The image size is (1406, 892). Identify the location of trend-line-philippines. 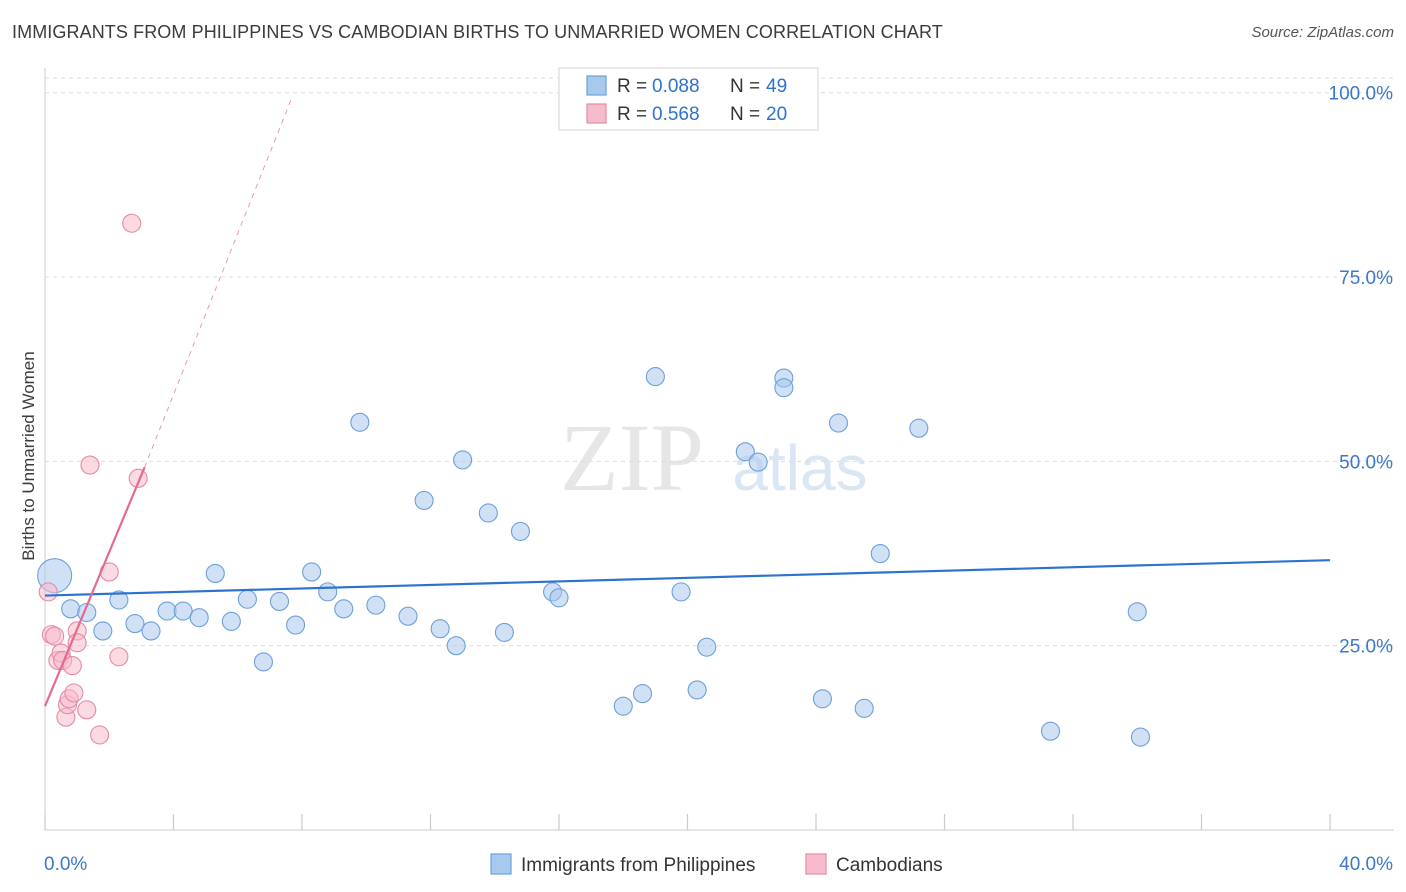
(687, 578).